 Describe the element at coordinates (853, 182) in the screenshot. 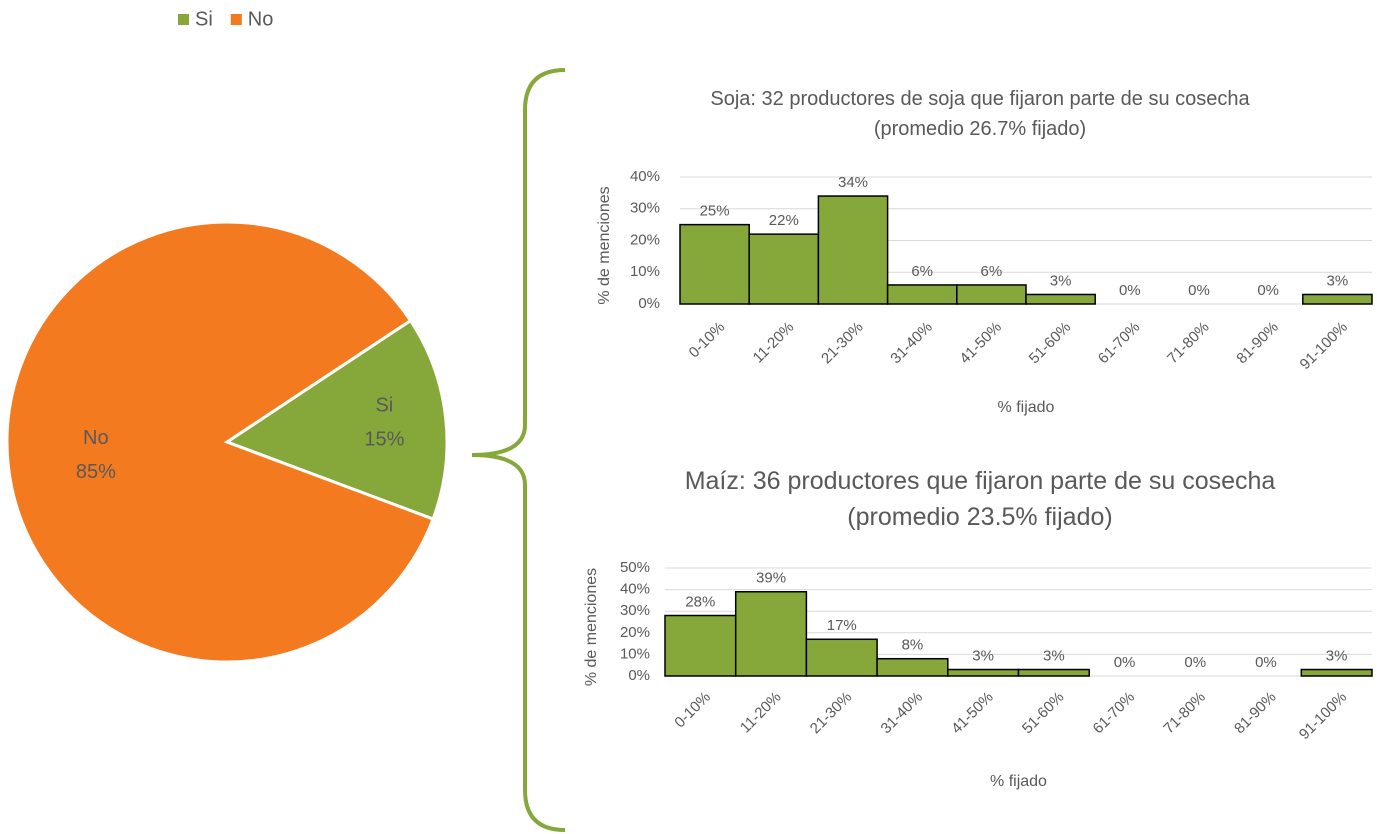

I see `data-label: 34%` at that location.